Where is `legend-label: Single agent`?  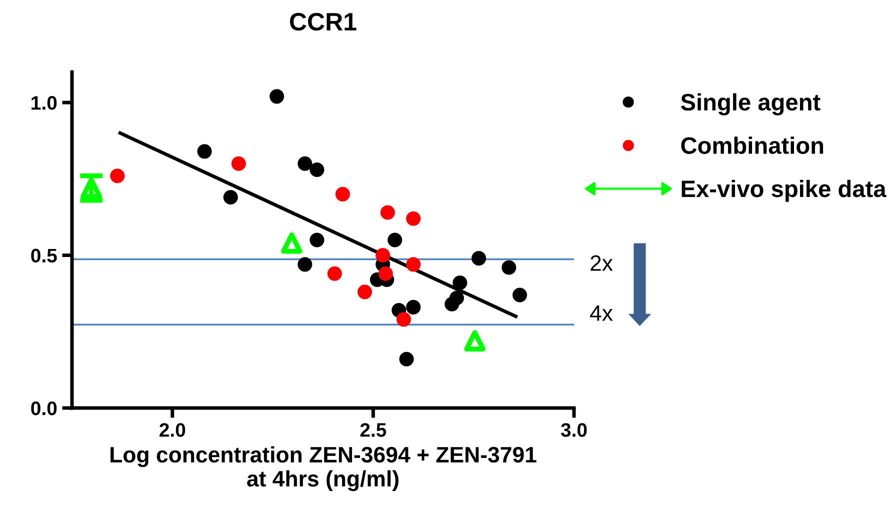
legend-label: Single agent is located at coordinates (750, 104).